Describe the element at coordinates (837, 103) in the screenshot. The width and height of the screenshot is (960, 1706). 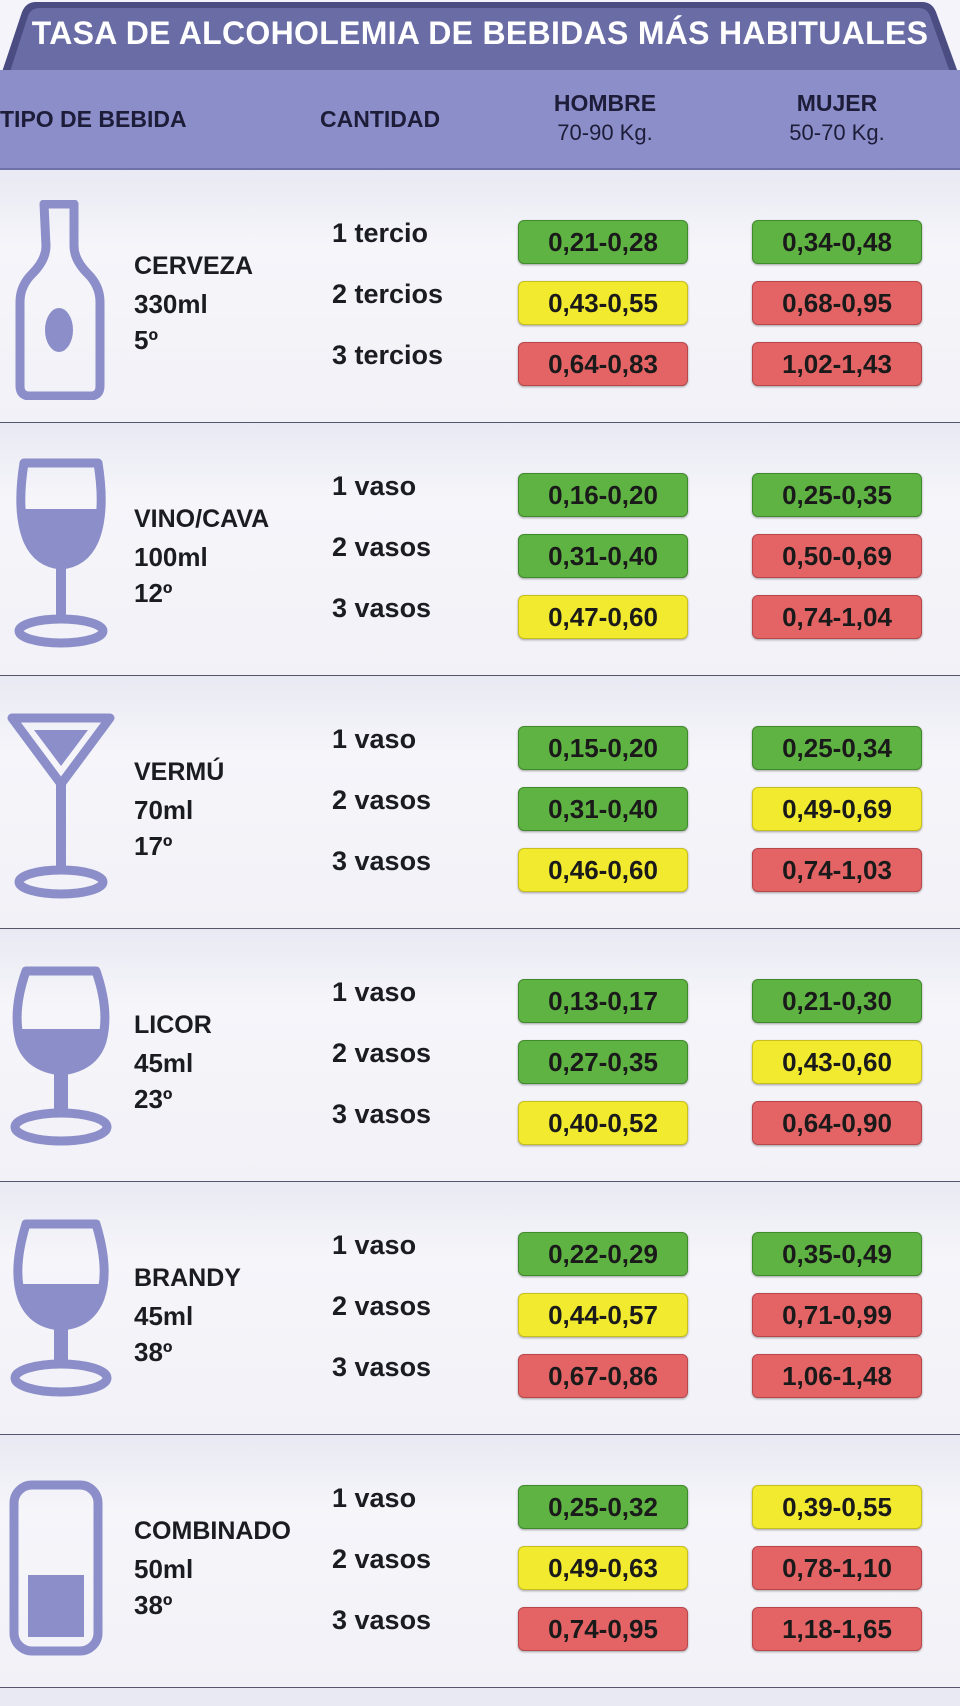
I see `header-mujer-label: MUJER` at that location.